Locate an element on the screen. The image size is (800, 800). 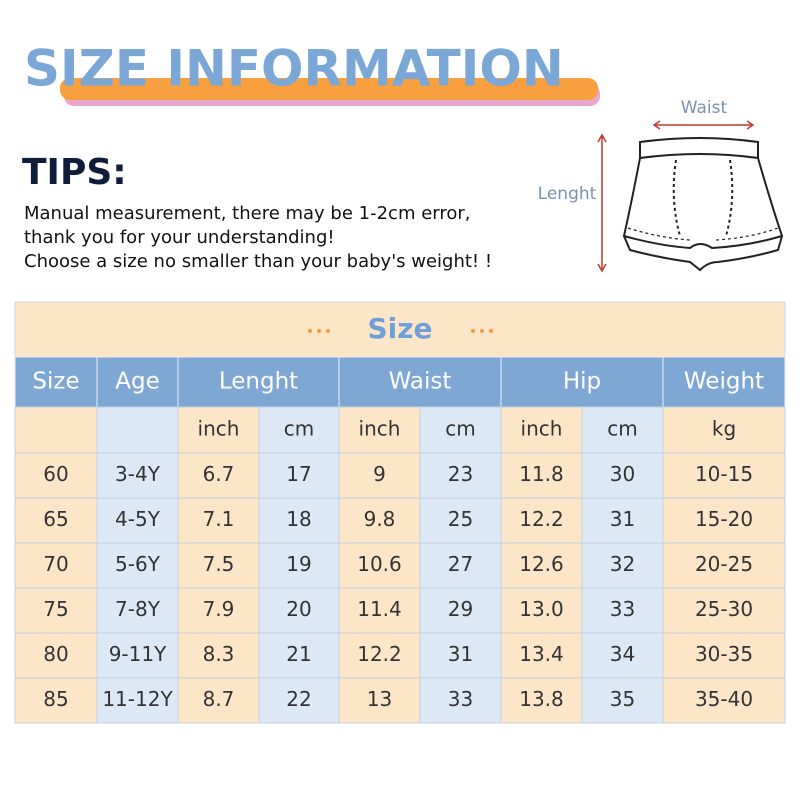
cell-text: 25-30 is located at coordinates (724, 609).